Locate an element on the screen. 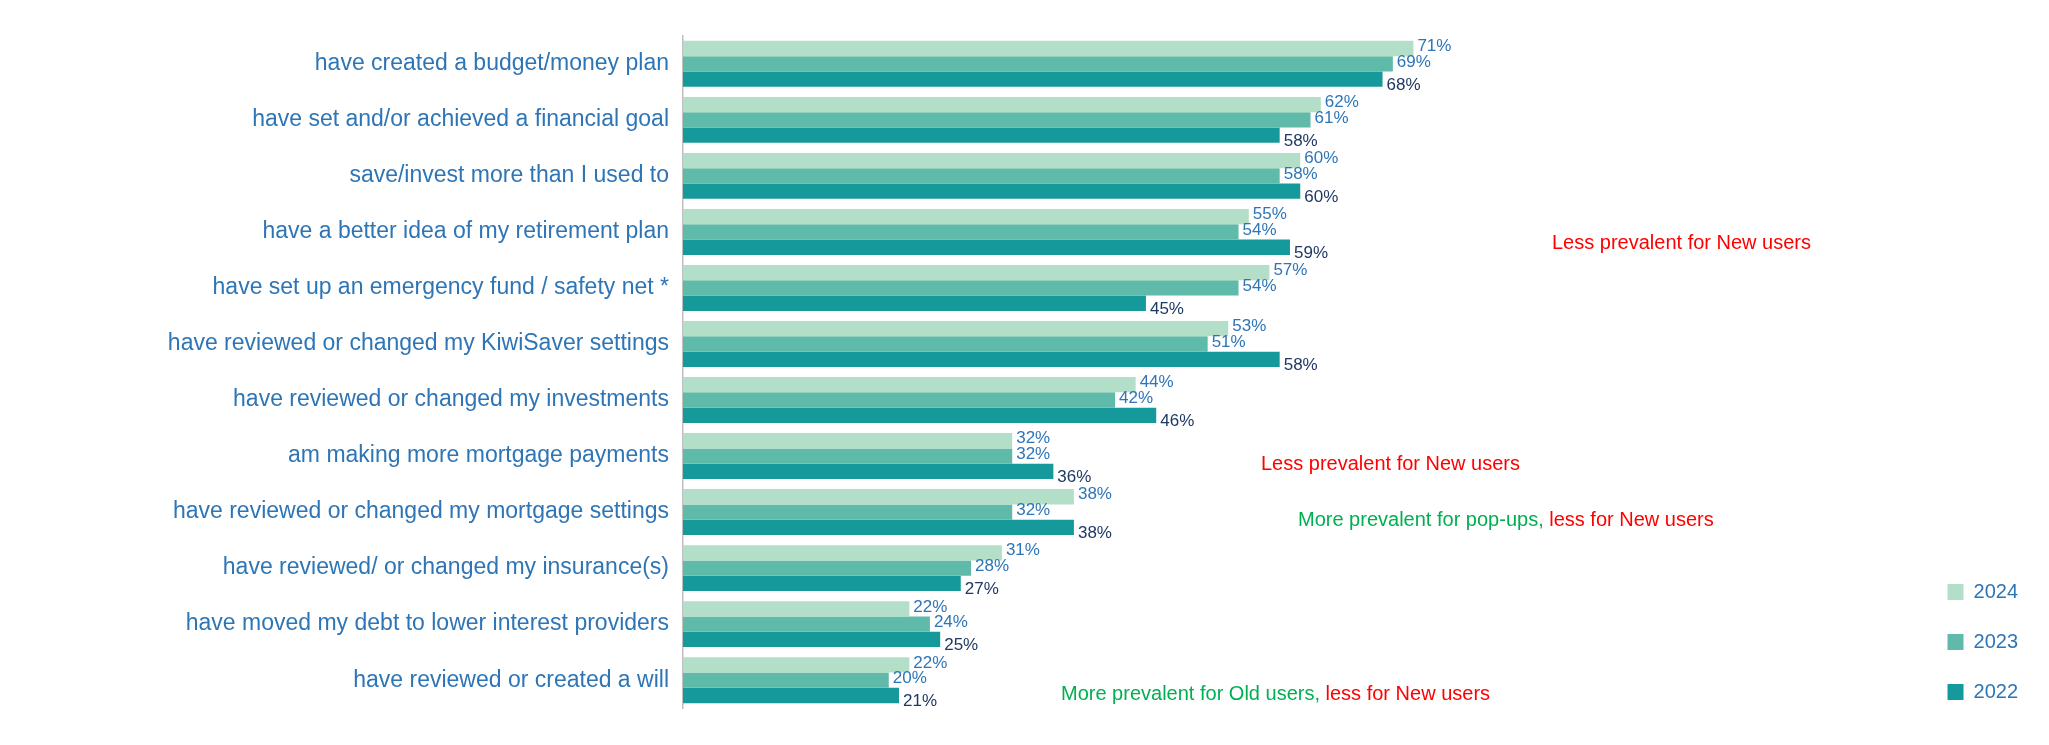  y-tick-label: save/invest more than I used to is located at coordinates (509, 174).